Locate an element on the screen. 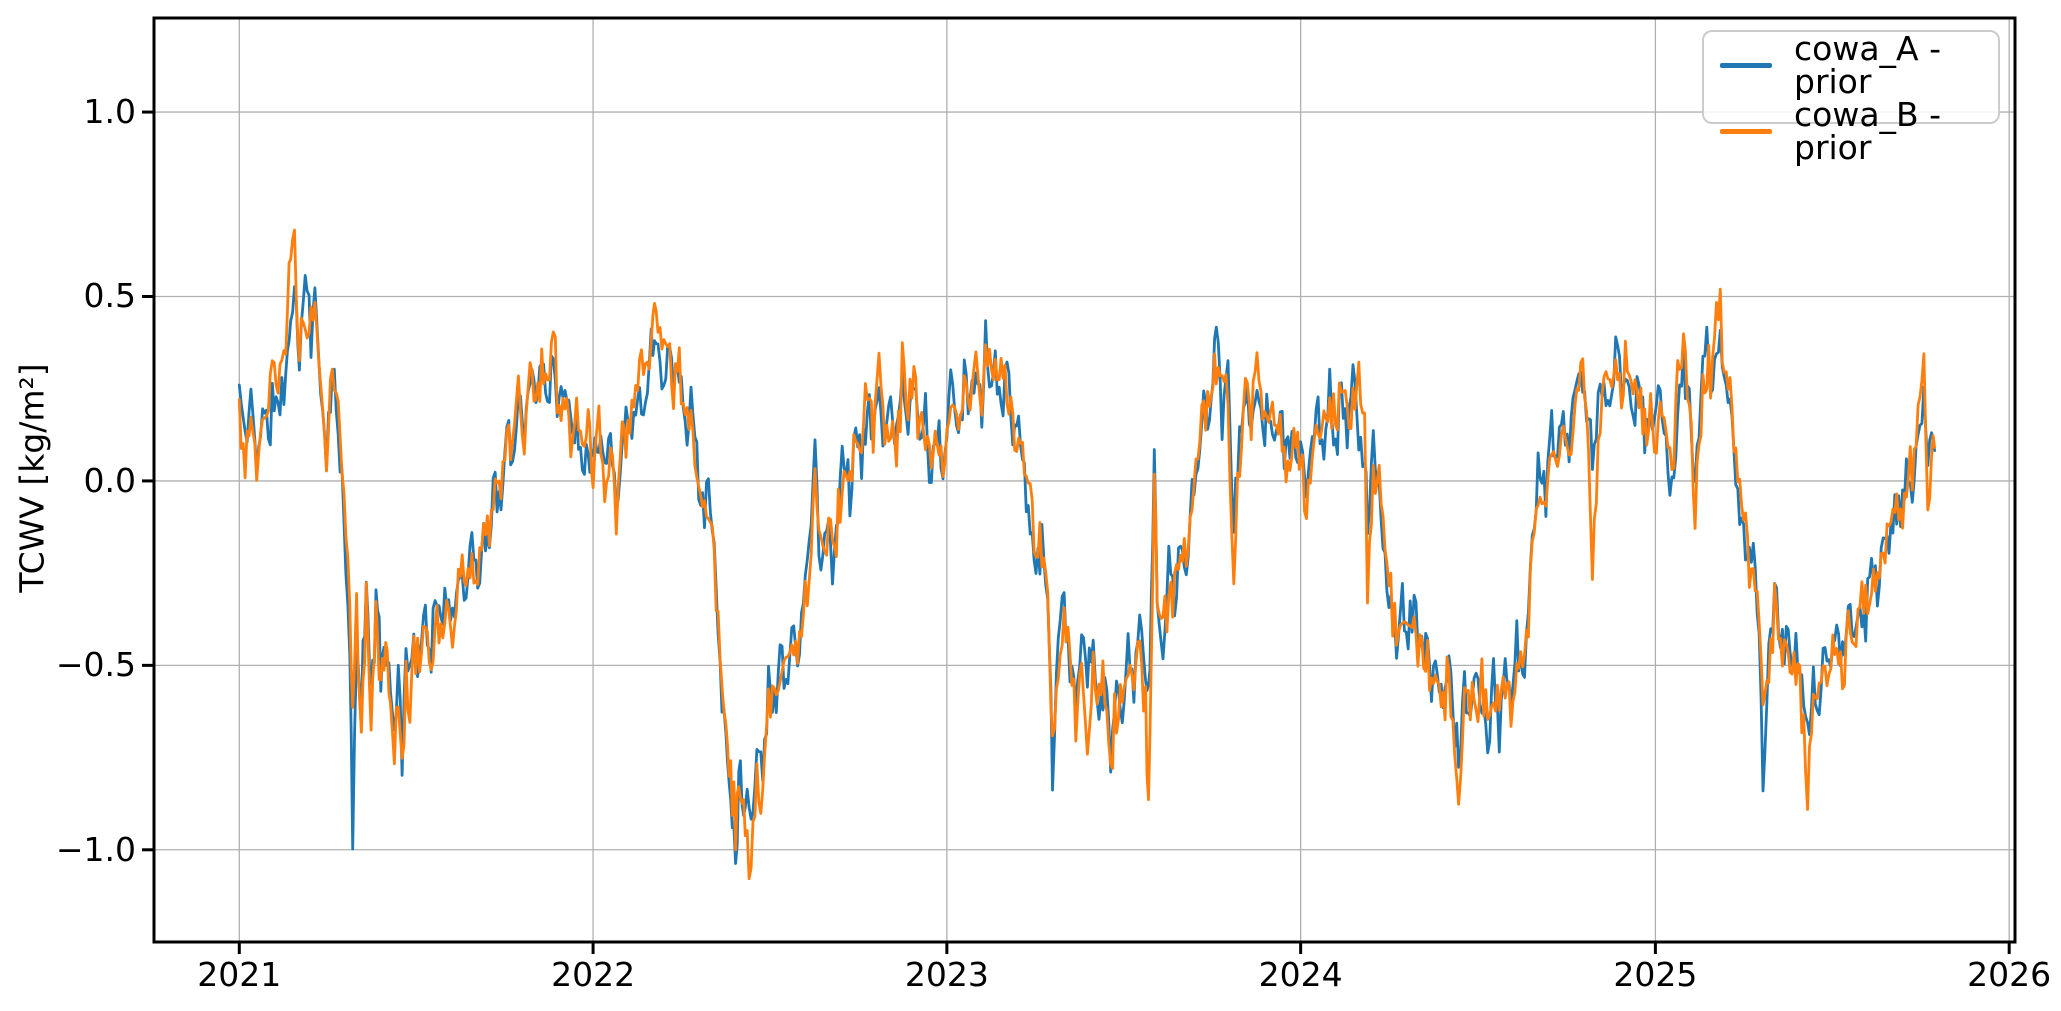 The image size is (2061, 1011). y-tick-label-0.0: 0.0 is located at coordinates (109, 480).